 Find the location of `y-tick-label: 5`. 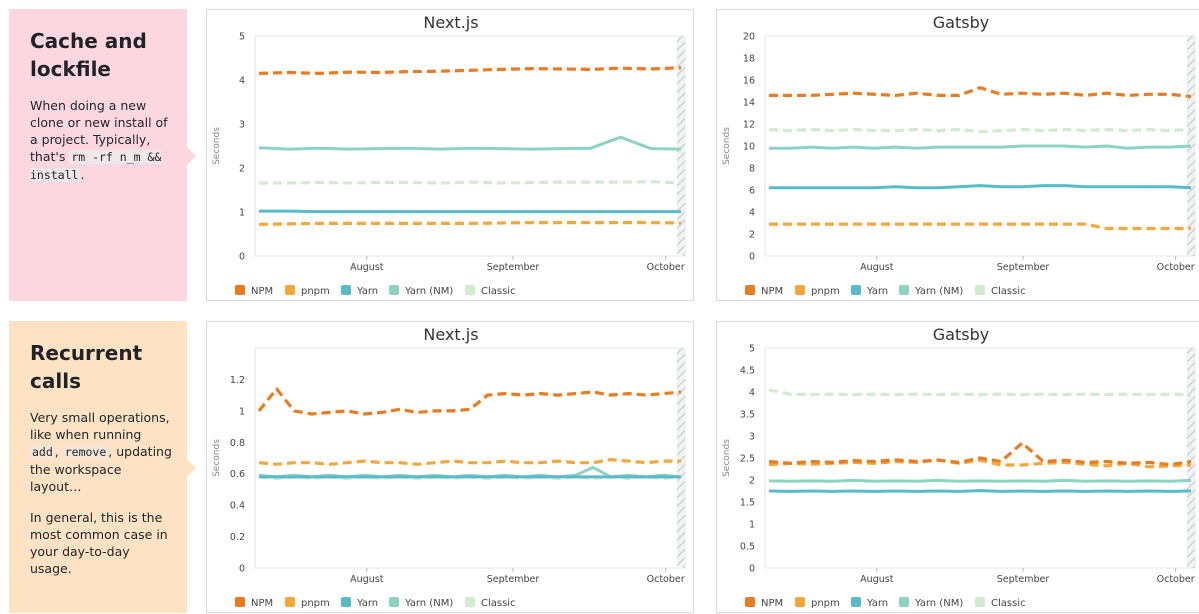

y-tick-label: 5 is located at coordinates (242, 37).